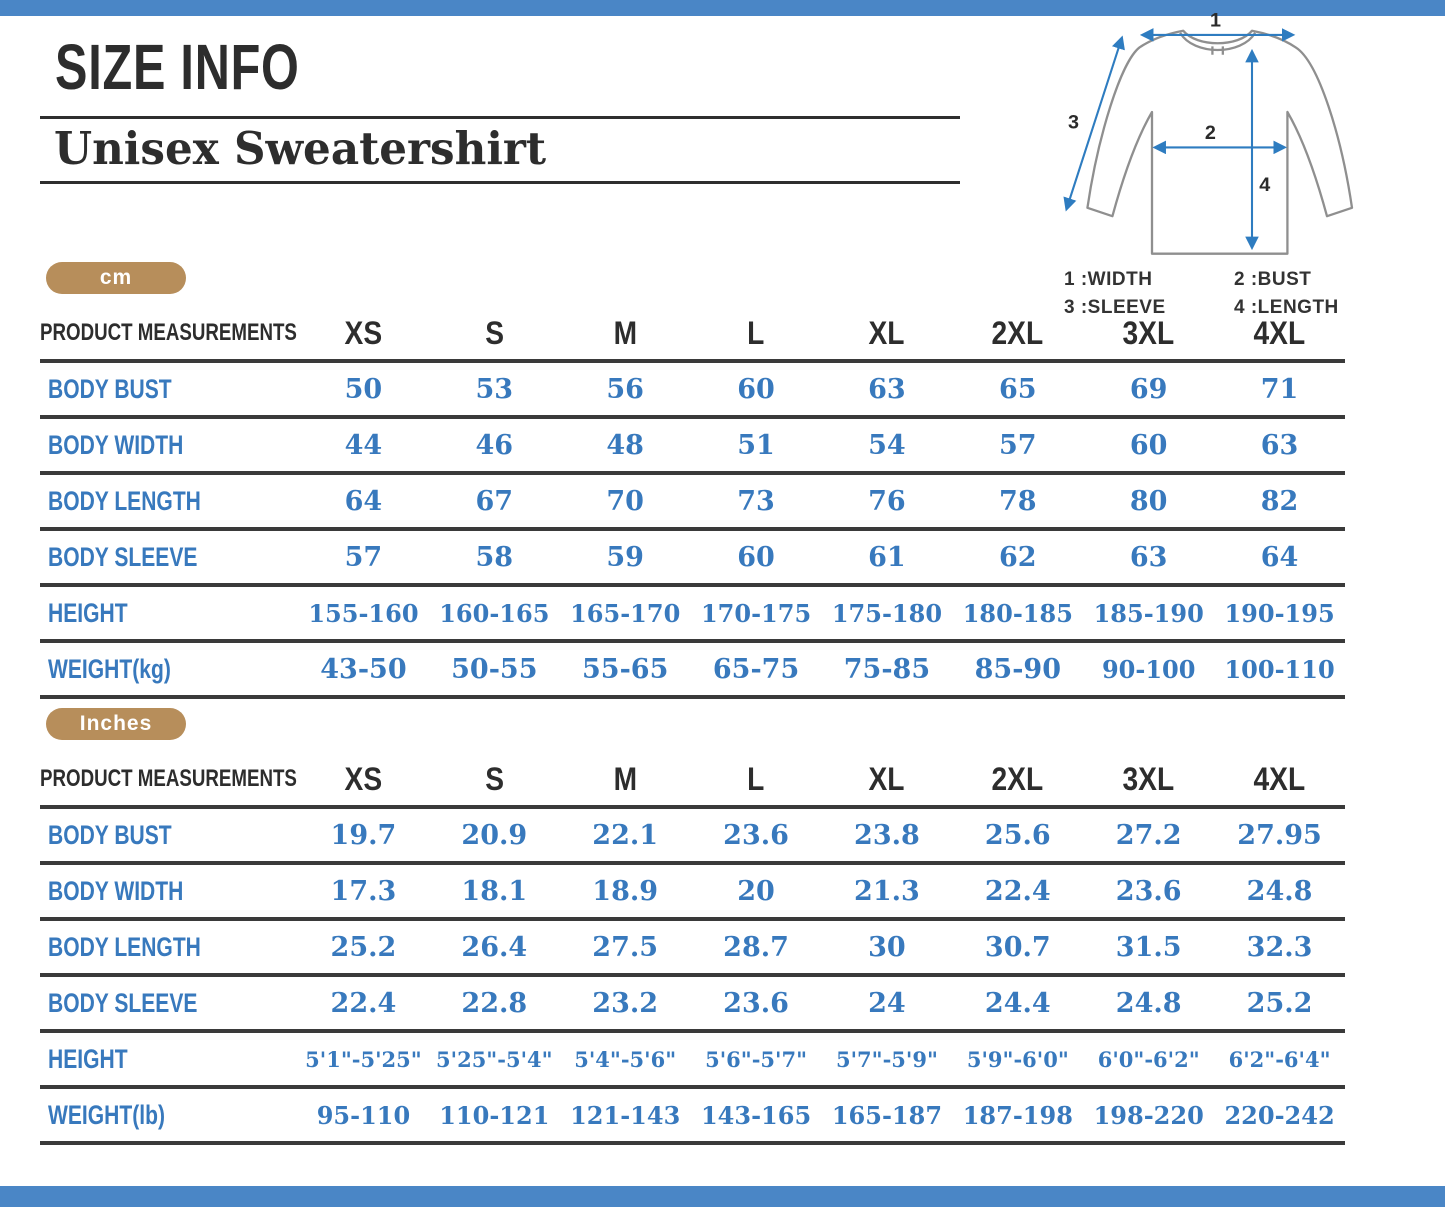 This screenshot has height=1207, width=1445. Describe the element at coordinates (363, 446) in the screenshot. I see `size-value: 44` at that location.